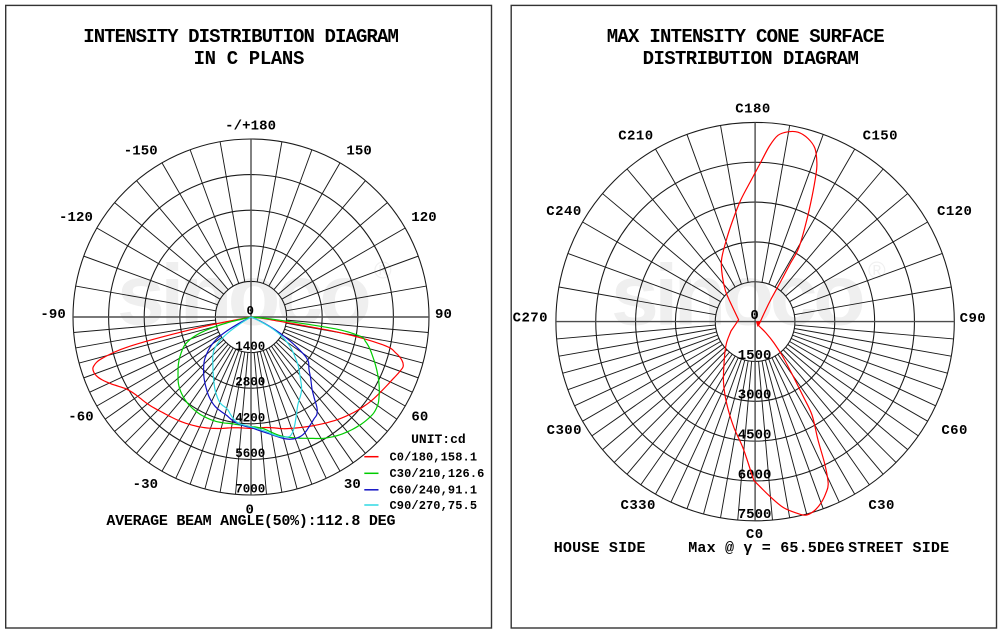 Image resolution: width=1002 pixels, height=640 pixels. Describe the element at coordinates (141, 152) in the screenshot. I see `svg-text: -150` at that location.